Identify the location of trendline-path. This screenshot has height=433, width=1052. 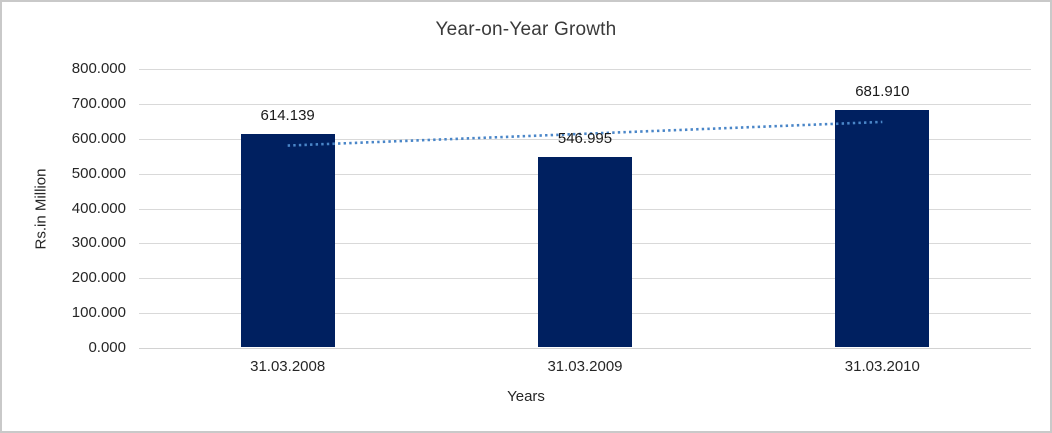
(585, 133).